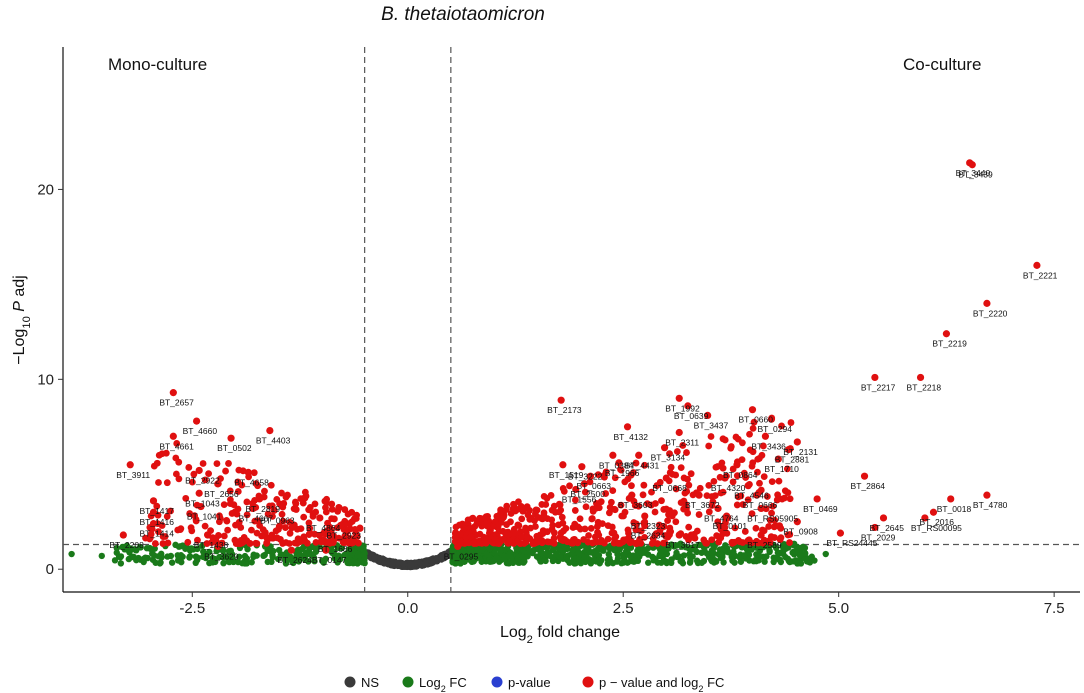 Image resolution: width=1084 pixels, height=693 pixels. What do you see at coordinates (529, 682) in the screenshot?
I see `legend-label: p-value` at bounding box center [529, 682].